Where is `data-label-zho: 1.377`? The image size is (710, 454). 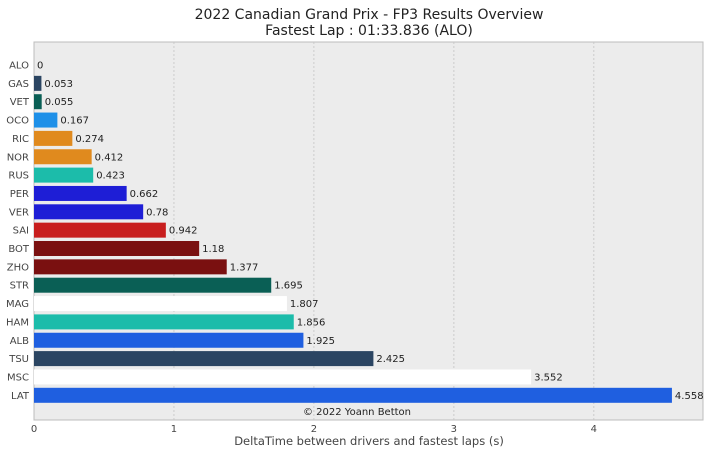
data-label-zho: 1.377 is located at coordinates (244, 267).